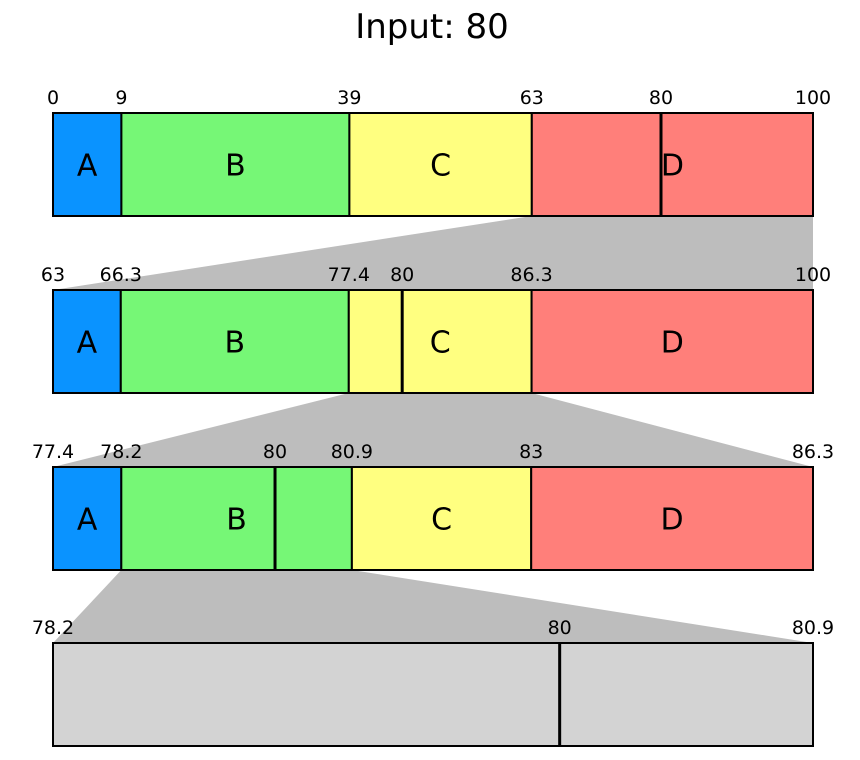  What do you see at coordinates (121, 98) in the screenshot?
I see `tick-label: 9` at bounding box center [121, 98].